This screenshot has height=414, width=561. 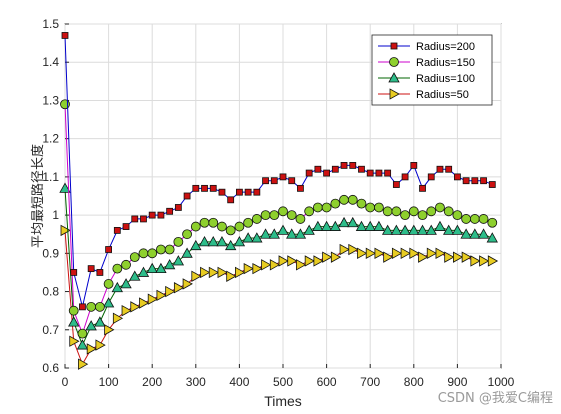 I want to click on y-tick-label: 1.1, so click(x=50, y=177).